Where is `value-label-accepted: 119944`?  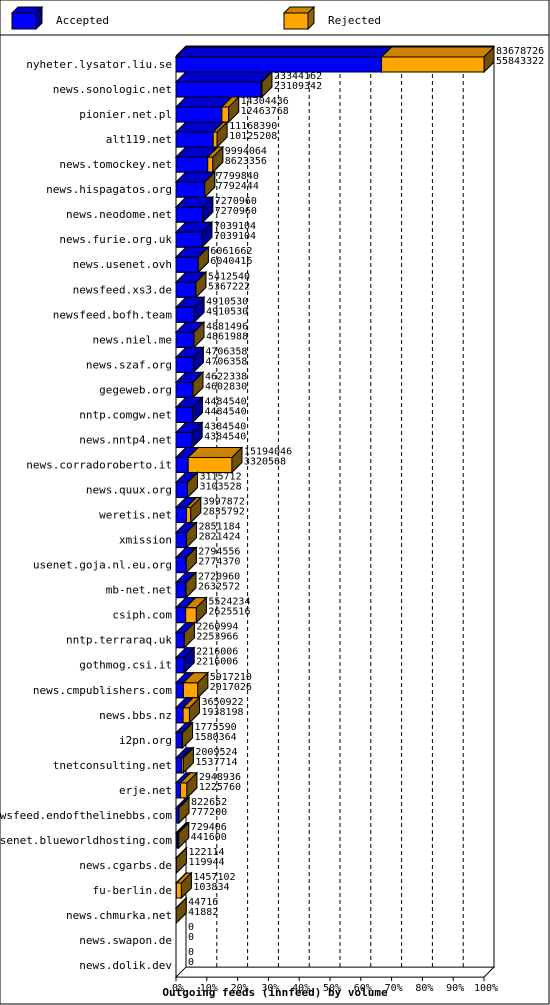
value-label-accepted: 119944 is located at coordinates (206, 862).